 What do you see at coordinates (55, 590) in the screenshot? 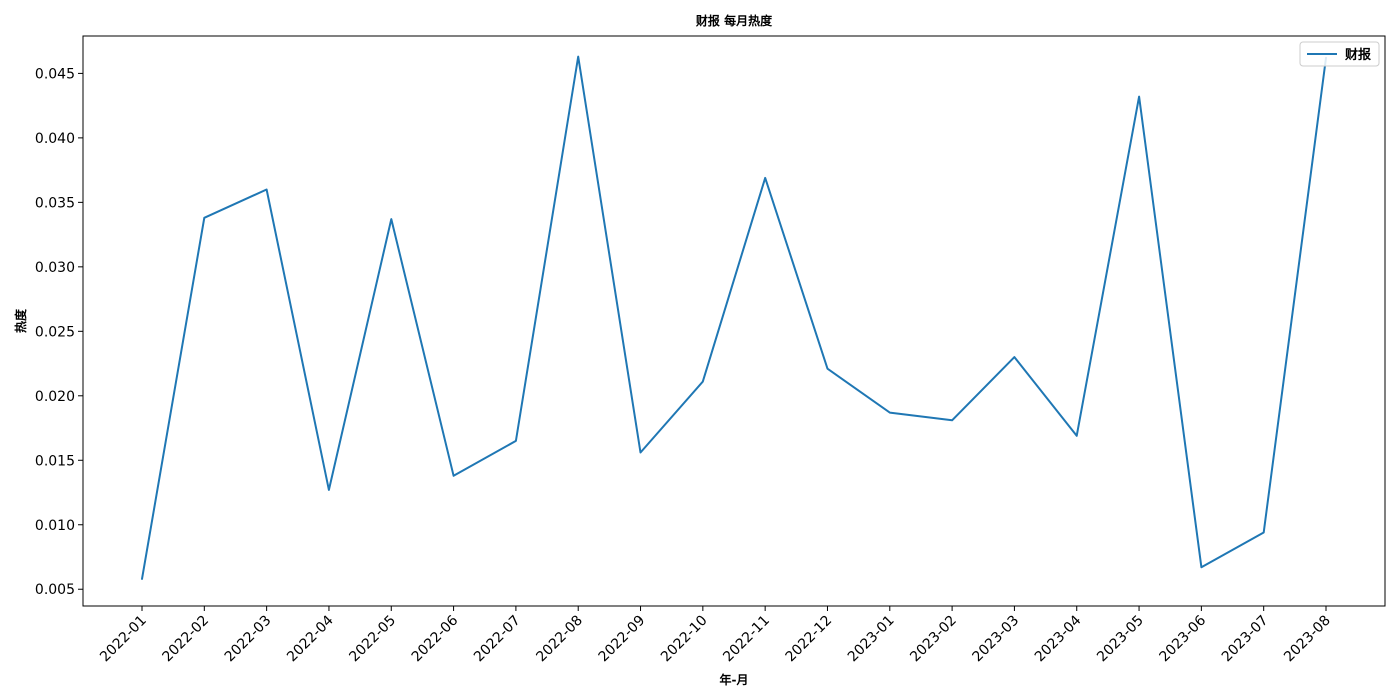
I see `y-tick-label: 0.005` at bounding box center [55, 590].